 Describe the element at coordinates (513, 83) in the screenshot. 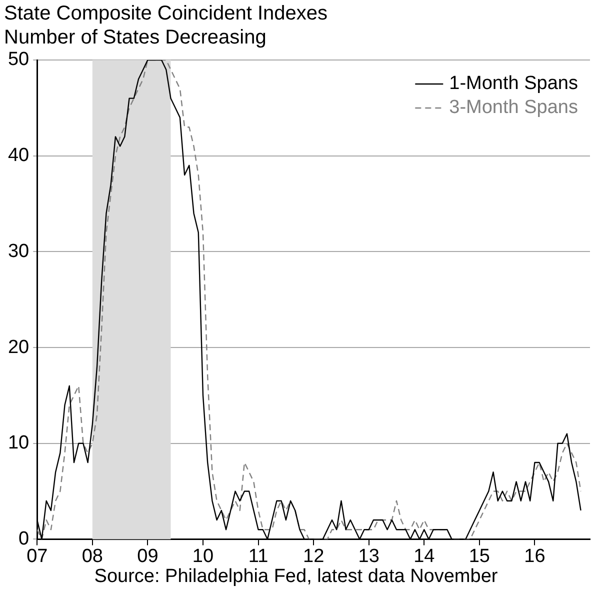

I see `legend-label: 1-Month Spans` at that location.